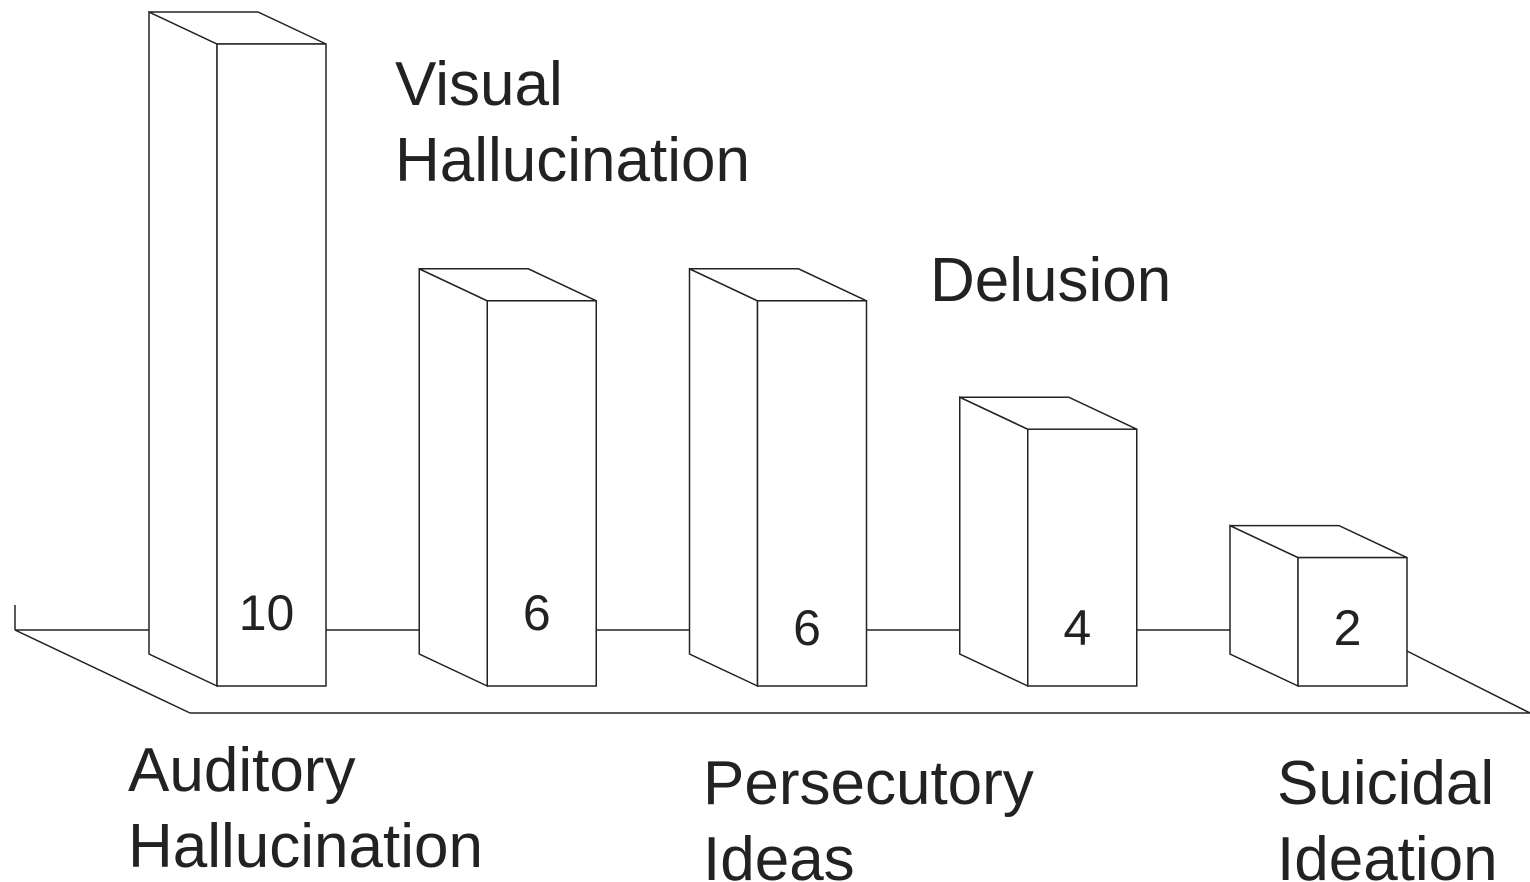  Describe the element at coordinates (102, 671) in the screenshot. I see `floor-left` at that location.